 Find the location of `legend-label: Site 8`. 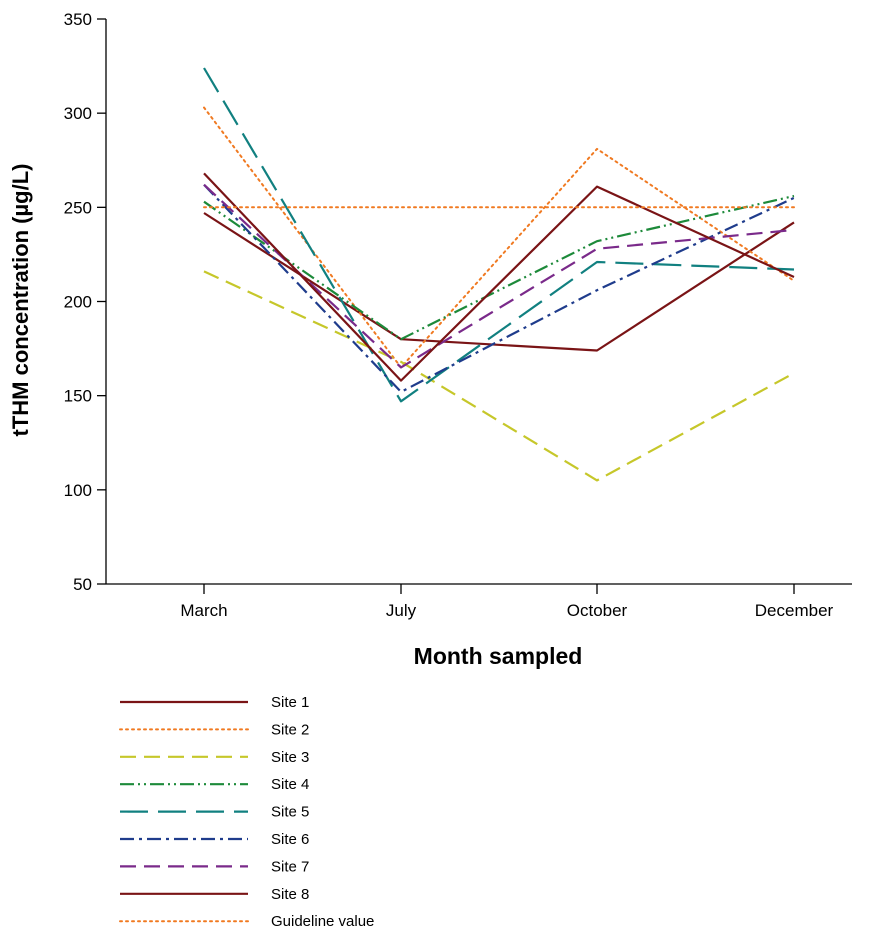

legend-label: Site 8 is located at coordinates (290, 894).